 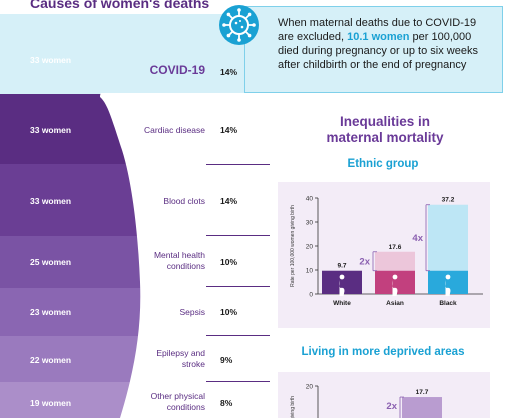 What do you see at coordinates (239, 25) in the screenshot?
I see `virus-icon` at bounding box center [239, 25].